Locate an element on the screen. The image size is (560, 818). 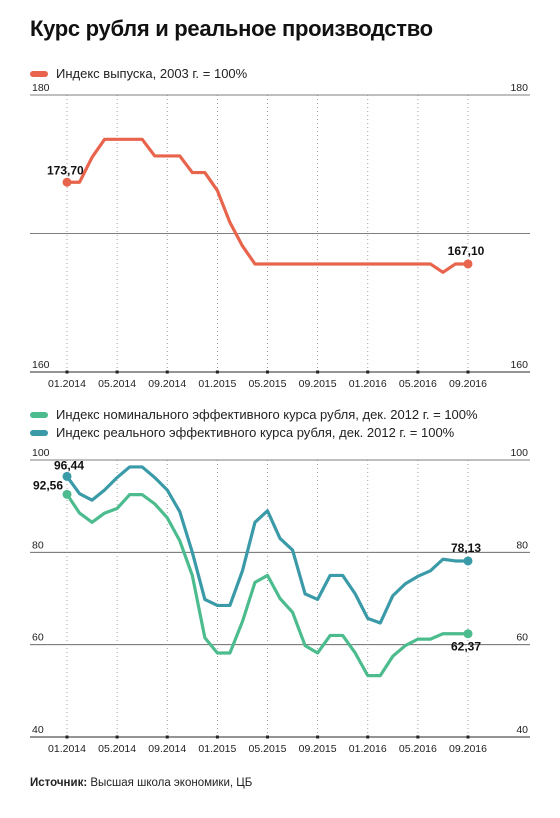
legend-label-output: Индекс выпуска, 2003 г. = 100% is located at coordinates (152, 73).